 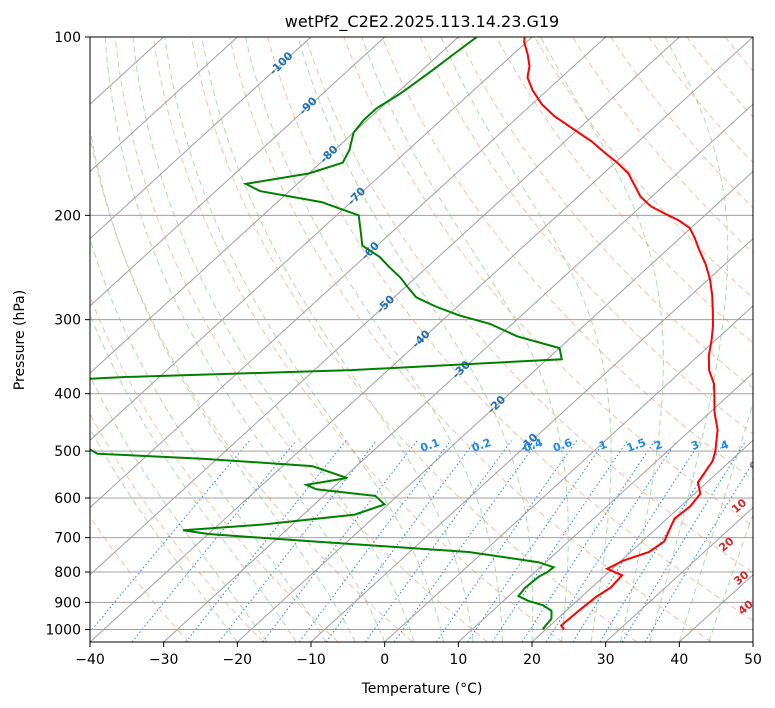 I want to click on mixing-ratio-label: 0.2, so click(x=481, y=445).